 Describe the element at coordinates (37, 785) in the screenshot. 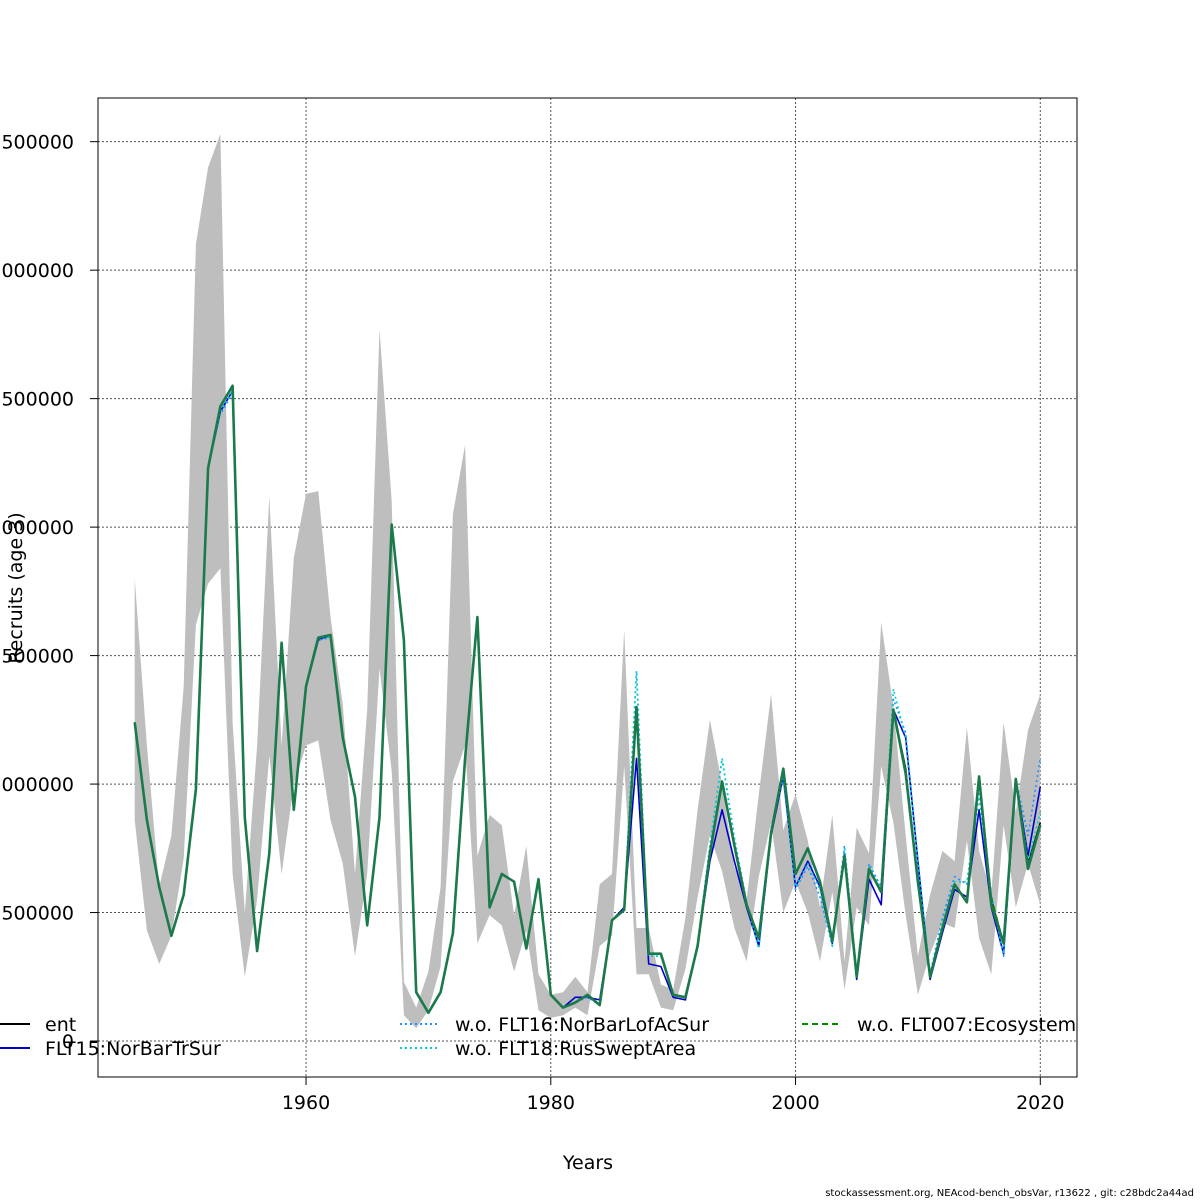

I see `y-tick-label-1000000: 1000000` at that location.